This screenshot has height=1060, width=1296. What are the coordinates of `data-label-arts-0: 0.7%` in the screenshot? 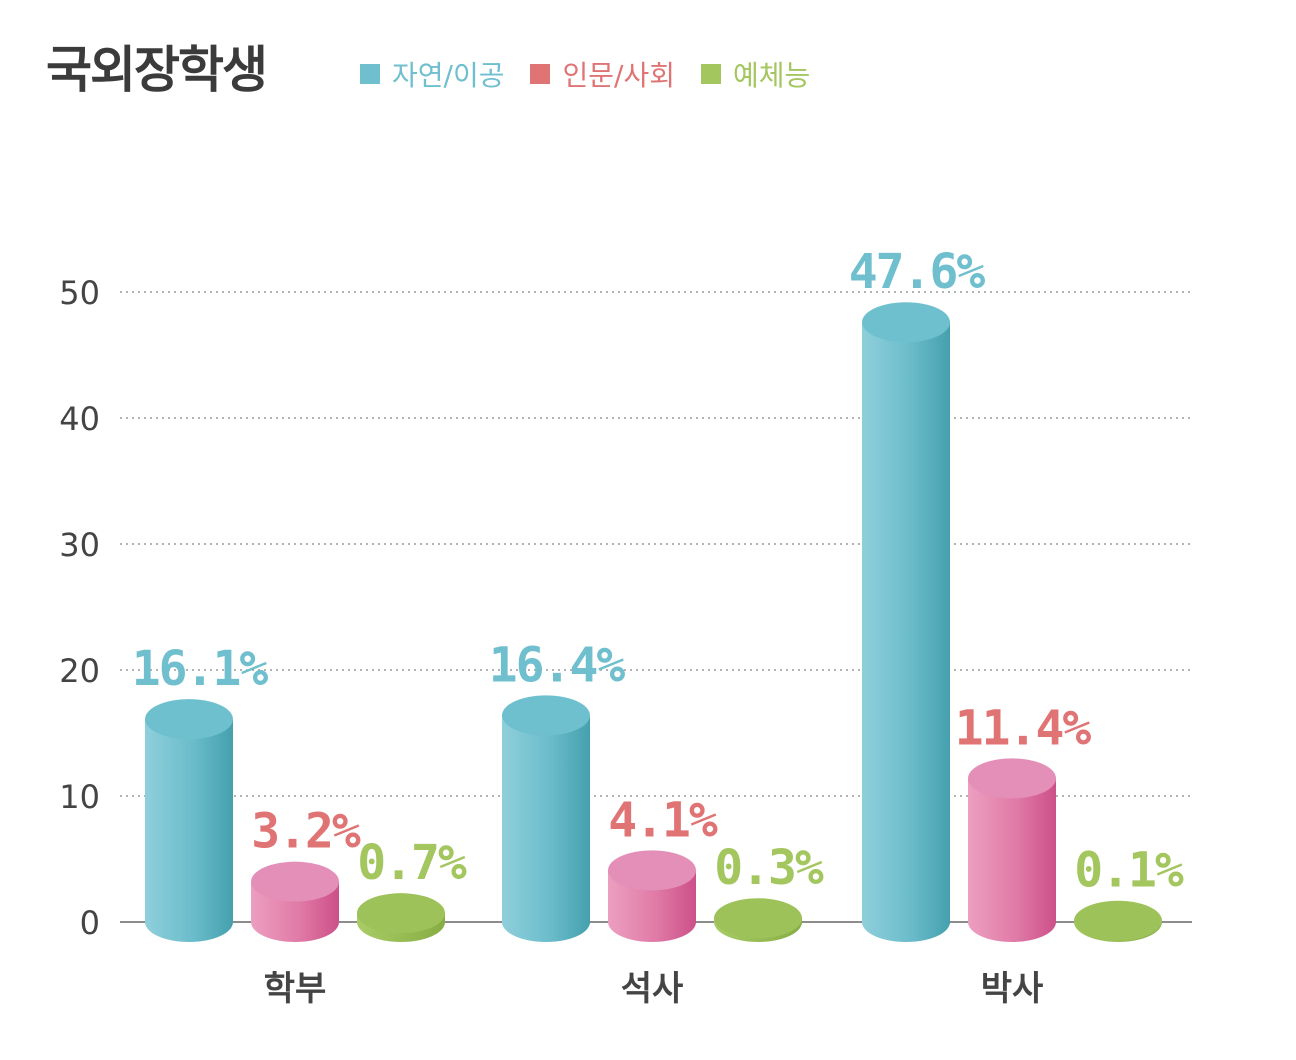 It's located at (412, 863).